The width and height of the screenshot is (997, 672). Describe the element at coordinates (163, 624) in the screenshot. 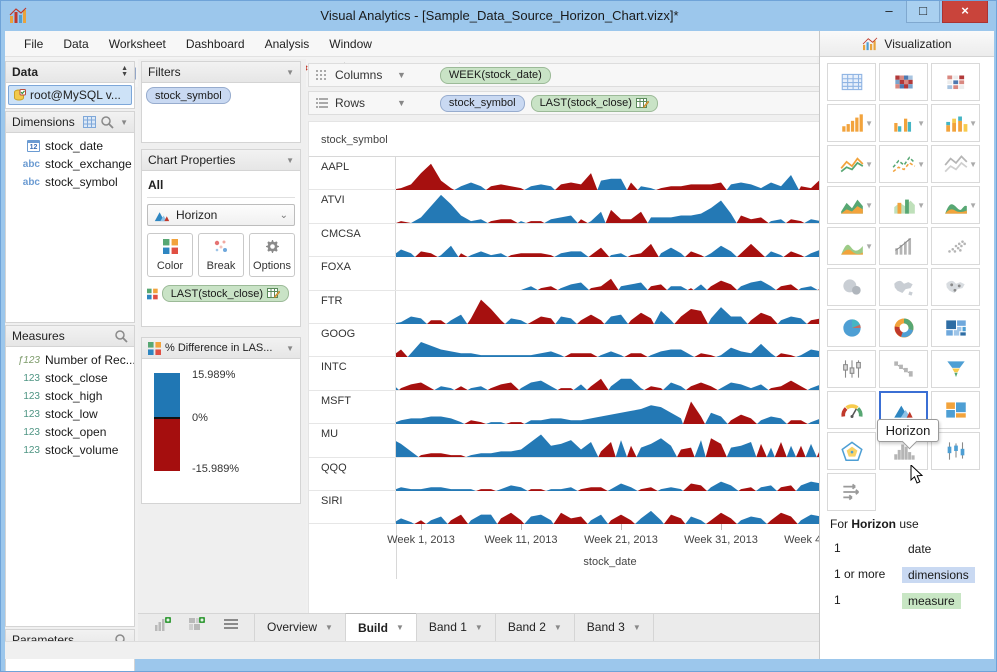

I see `new-worksheet-button` at that location.